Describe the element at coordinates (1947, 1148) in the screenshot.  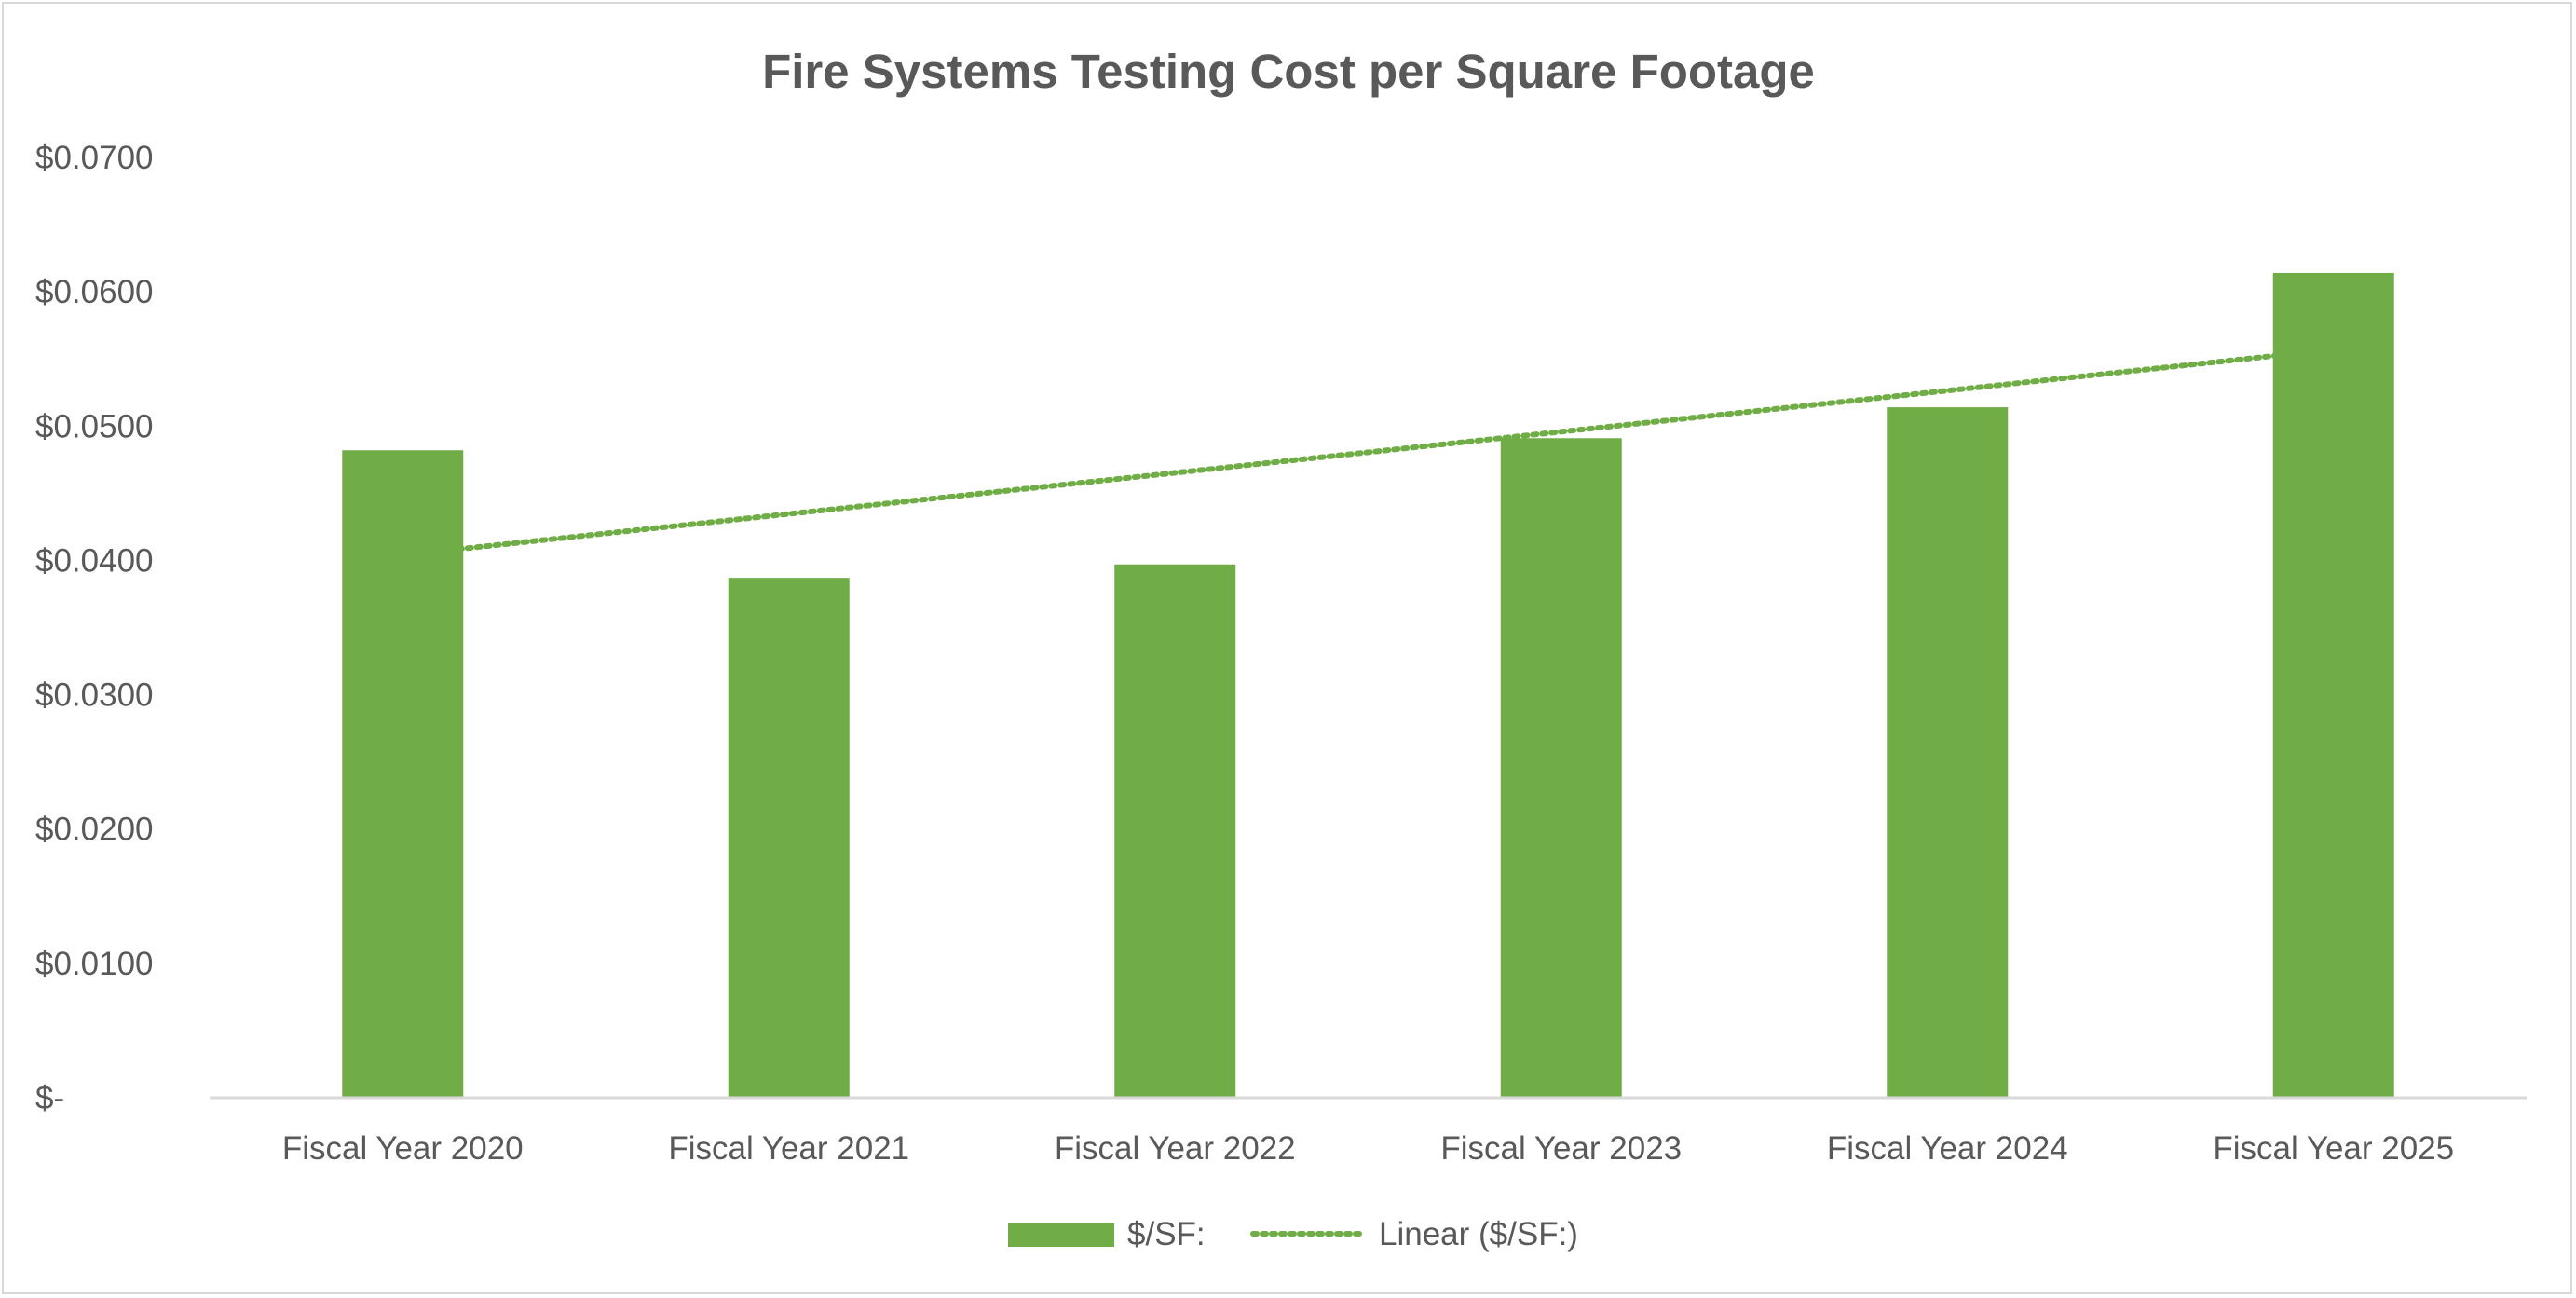
I see `x-tick-label: Fiscal Year 2024` at that location.